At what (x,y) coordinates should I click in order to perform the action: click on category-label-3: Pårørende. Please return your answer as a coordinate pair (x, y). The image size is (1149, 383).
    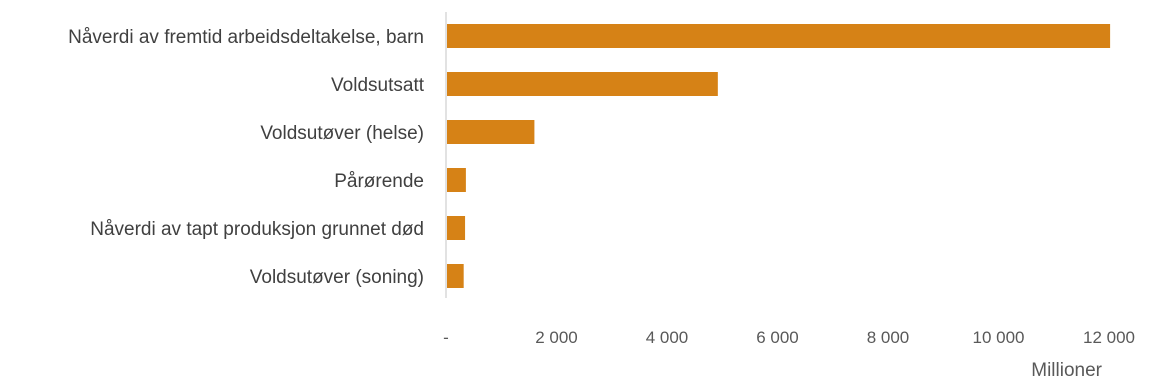
    Looking at the image, I should click on (379, 181).